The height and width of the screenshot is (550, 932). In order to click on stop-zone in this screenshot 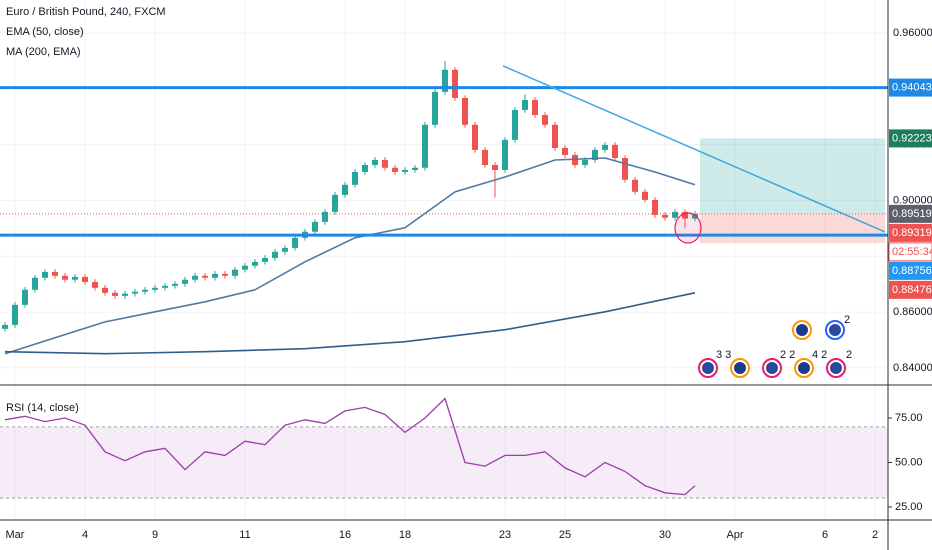, I will do `click(792, 227)`.